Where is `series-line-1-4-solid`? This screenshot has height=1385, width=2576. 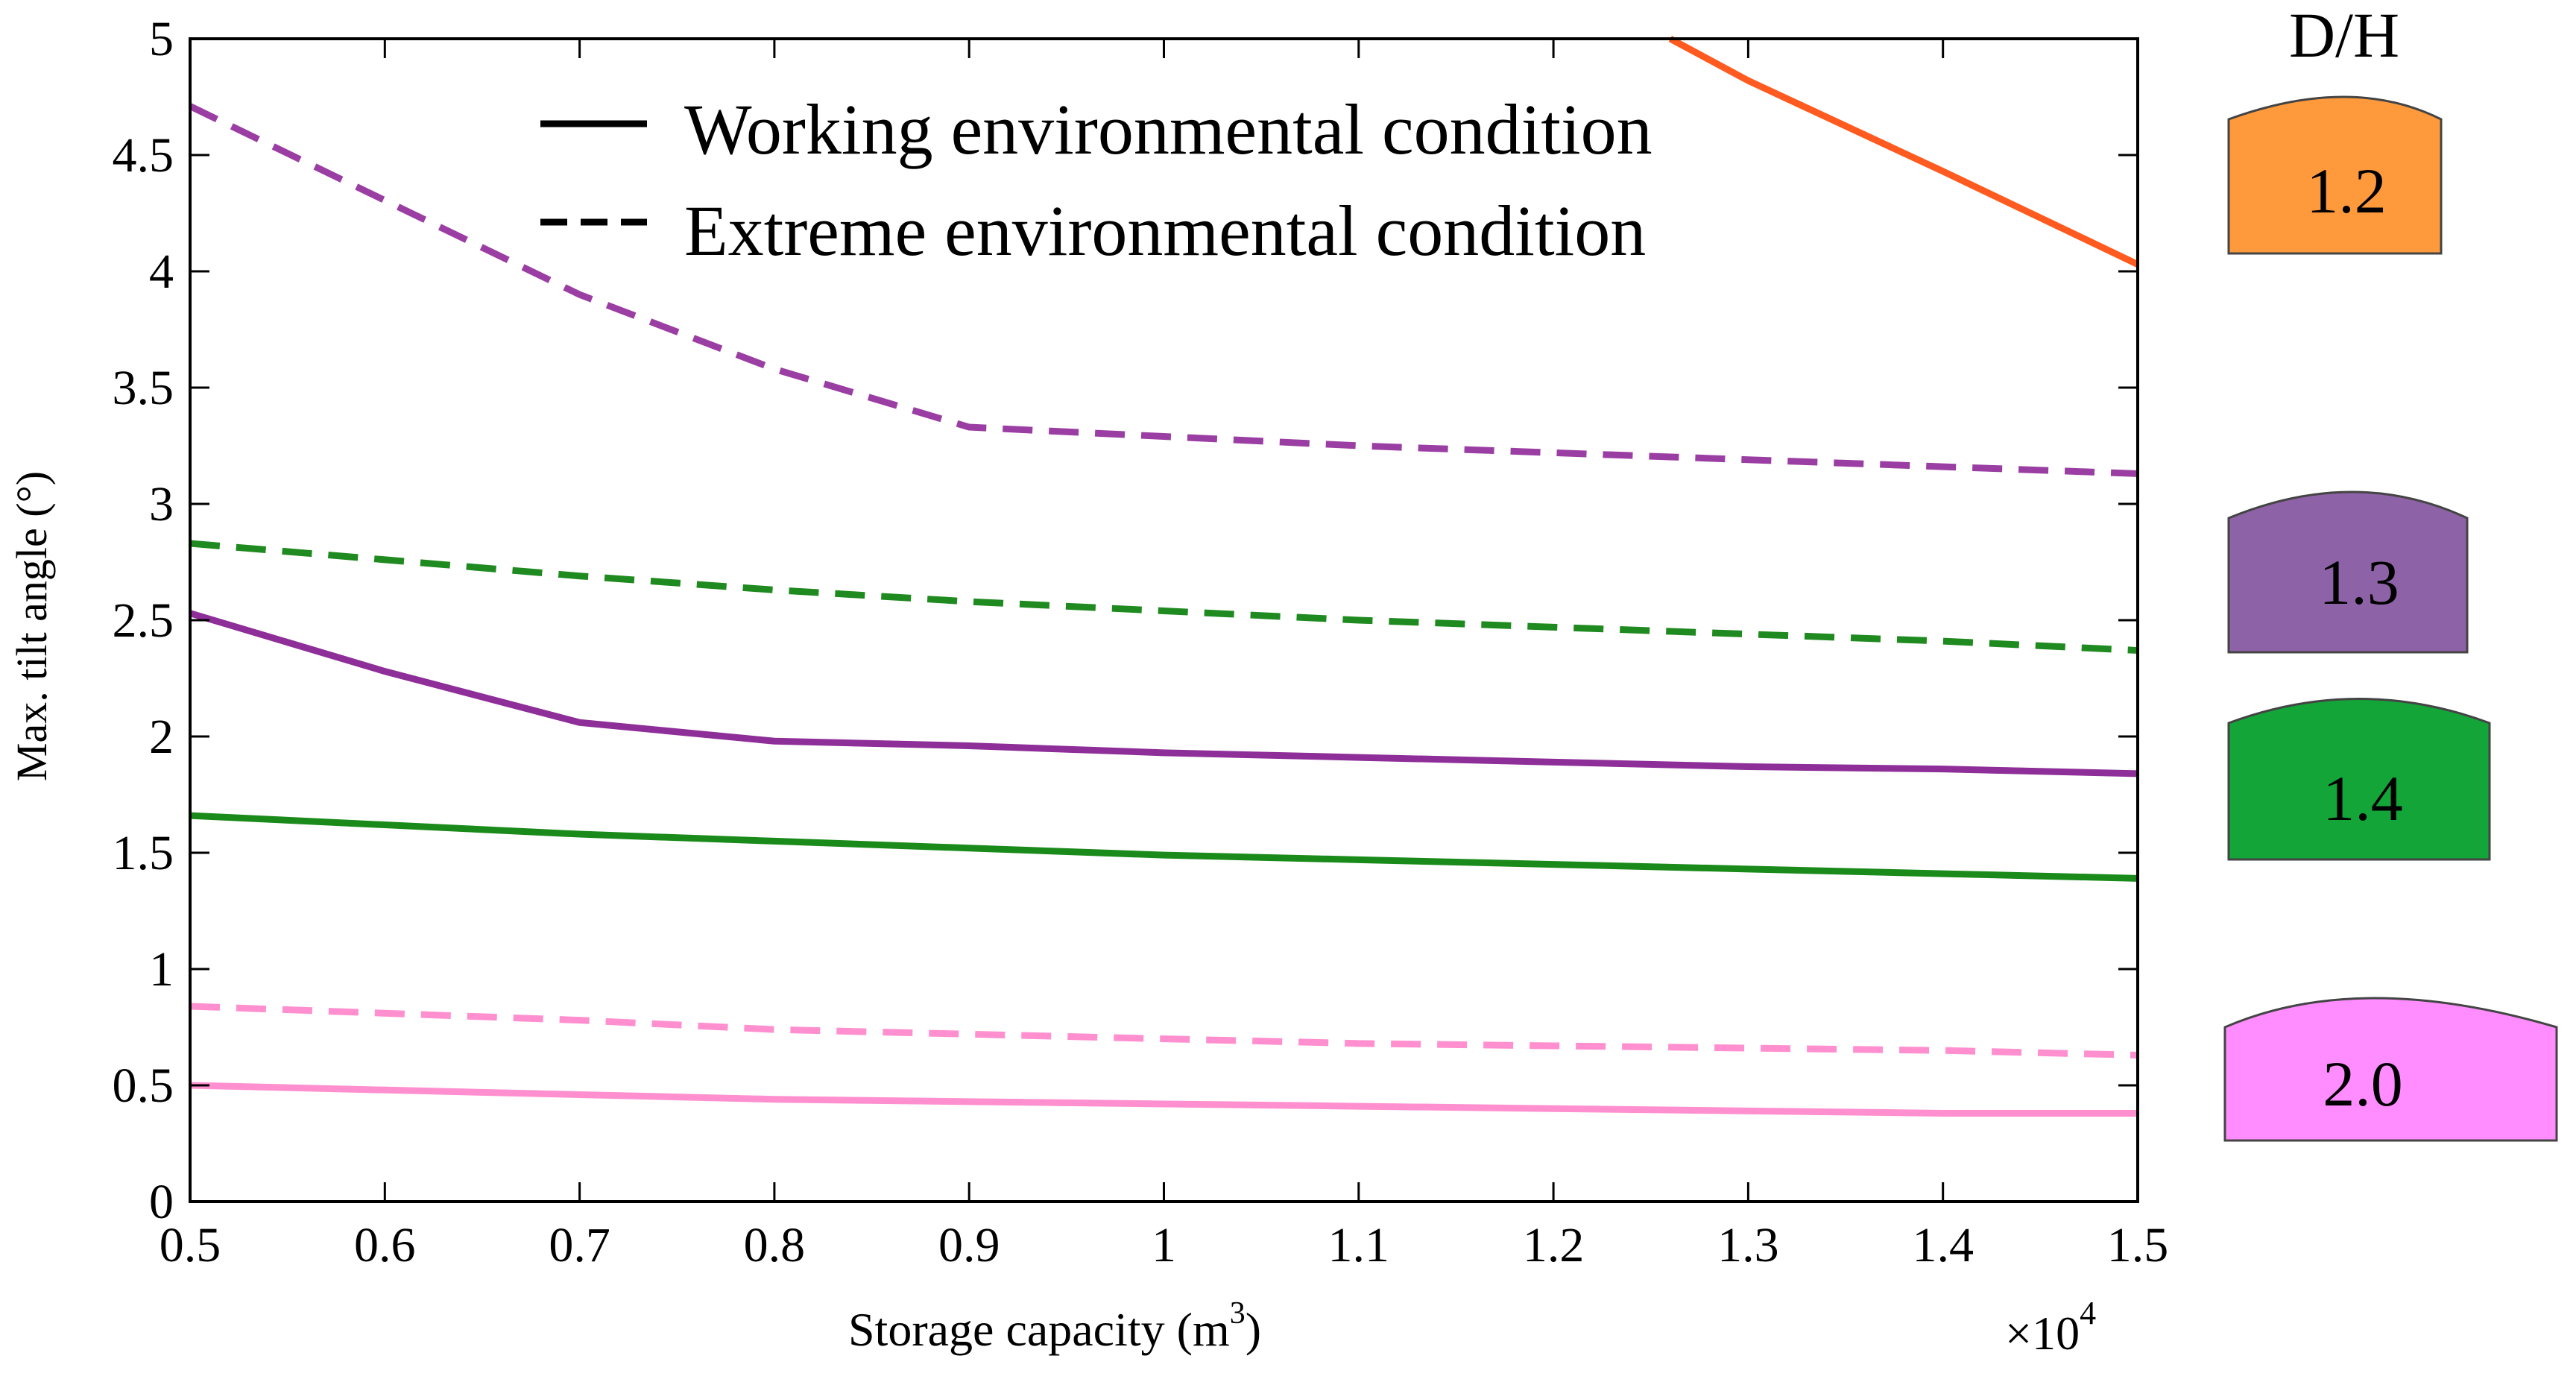
series-line-1-4-solid is located at coordinates (1164, 847).